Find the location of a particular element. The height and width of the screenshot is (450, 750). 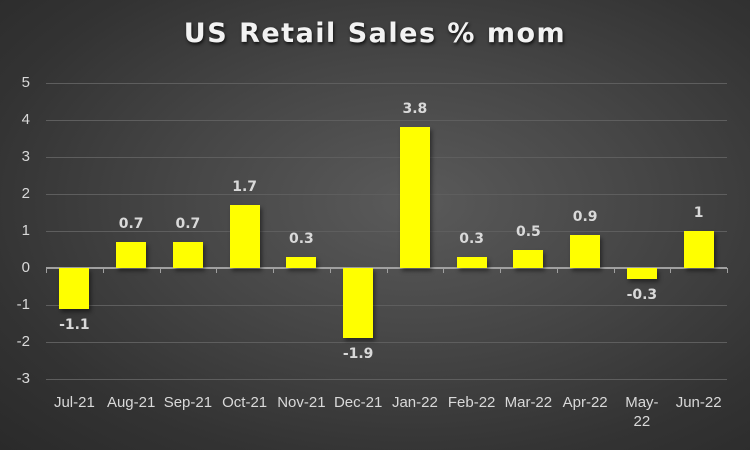

x-tick-label: Jul-21 is located at coordinates (74, 402).